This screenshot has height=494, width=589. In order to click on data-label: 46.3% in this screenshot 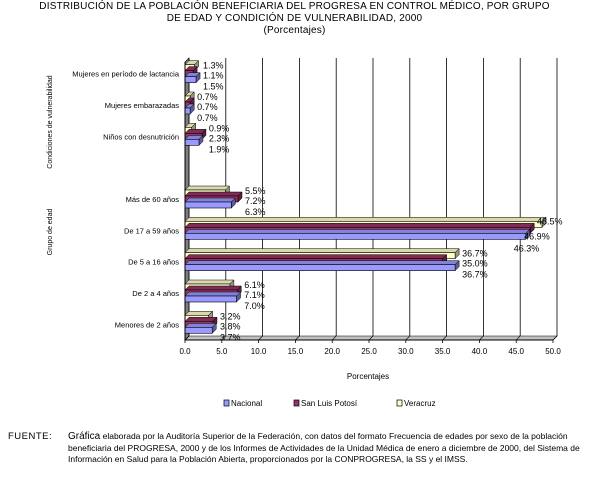, I will do `click(527, 248)`.